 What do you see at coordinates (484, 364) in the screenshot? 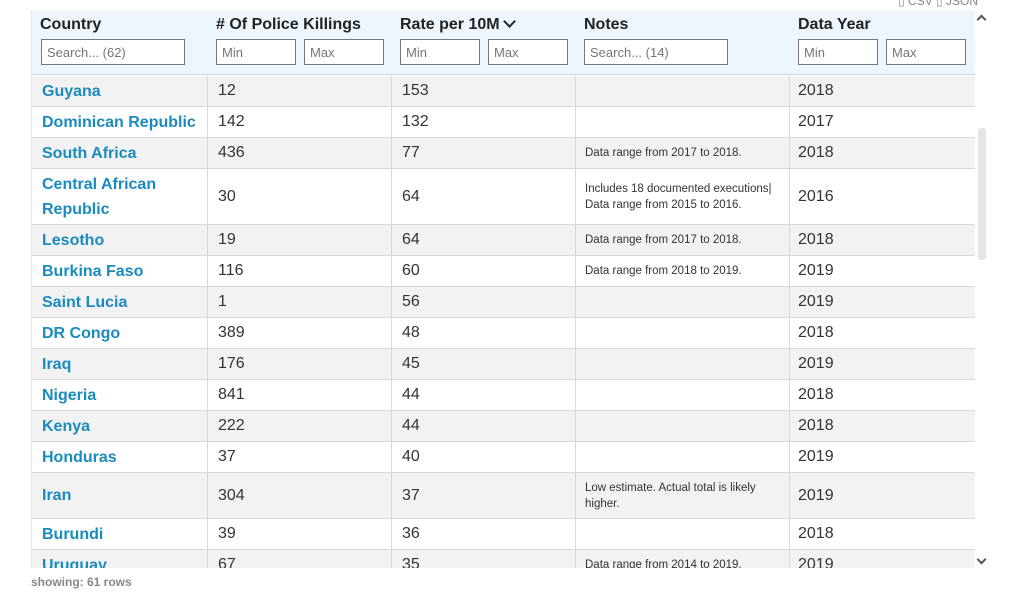
I see `rate-cell: 45` at bounding box center [484, 364].